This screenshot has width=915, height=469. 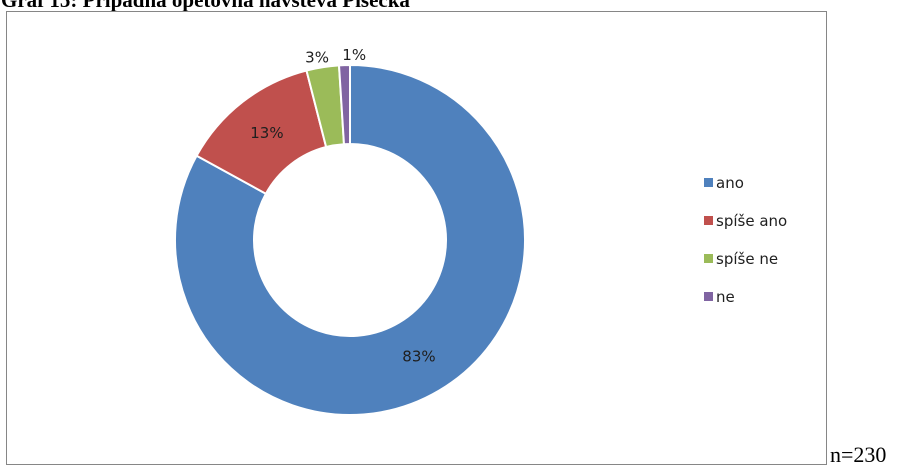 What do you see at coordinates (344, 104) in the screenshot?
I see `slice-ne` at bounding box center [344, 104].